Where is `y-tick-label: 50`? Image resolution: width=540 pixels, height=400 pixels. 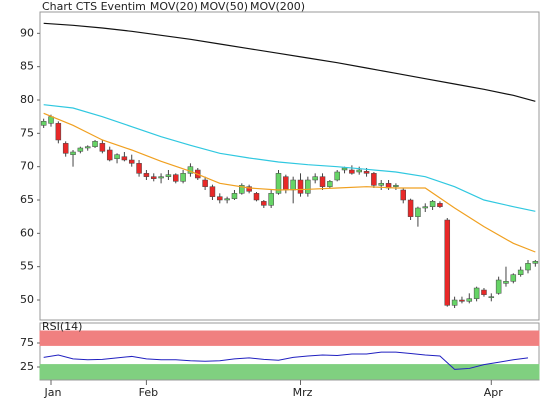 y-tick-label: 50 is located at coordinates (27, 299).